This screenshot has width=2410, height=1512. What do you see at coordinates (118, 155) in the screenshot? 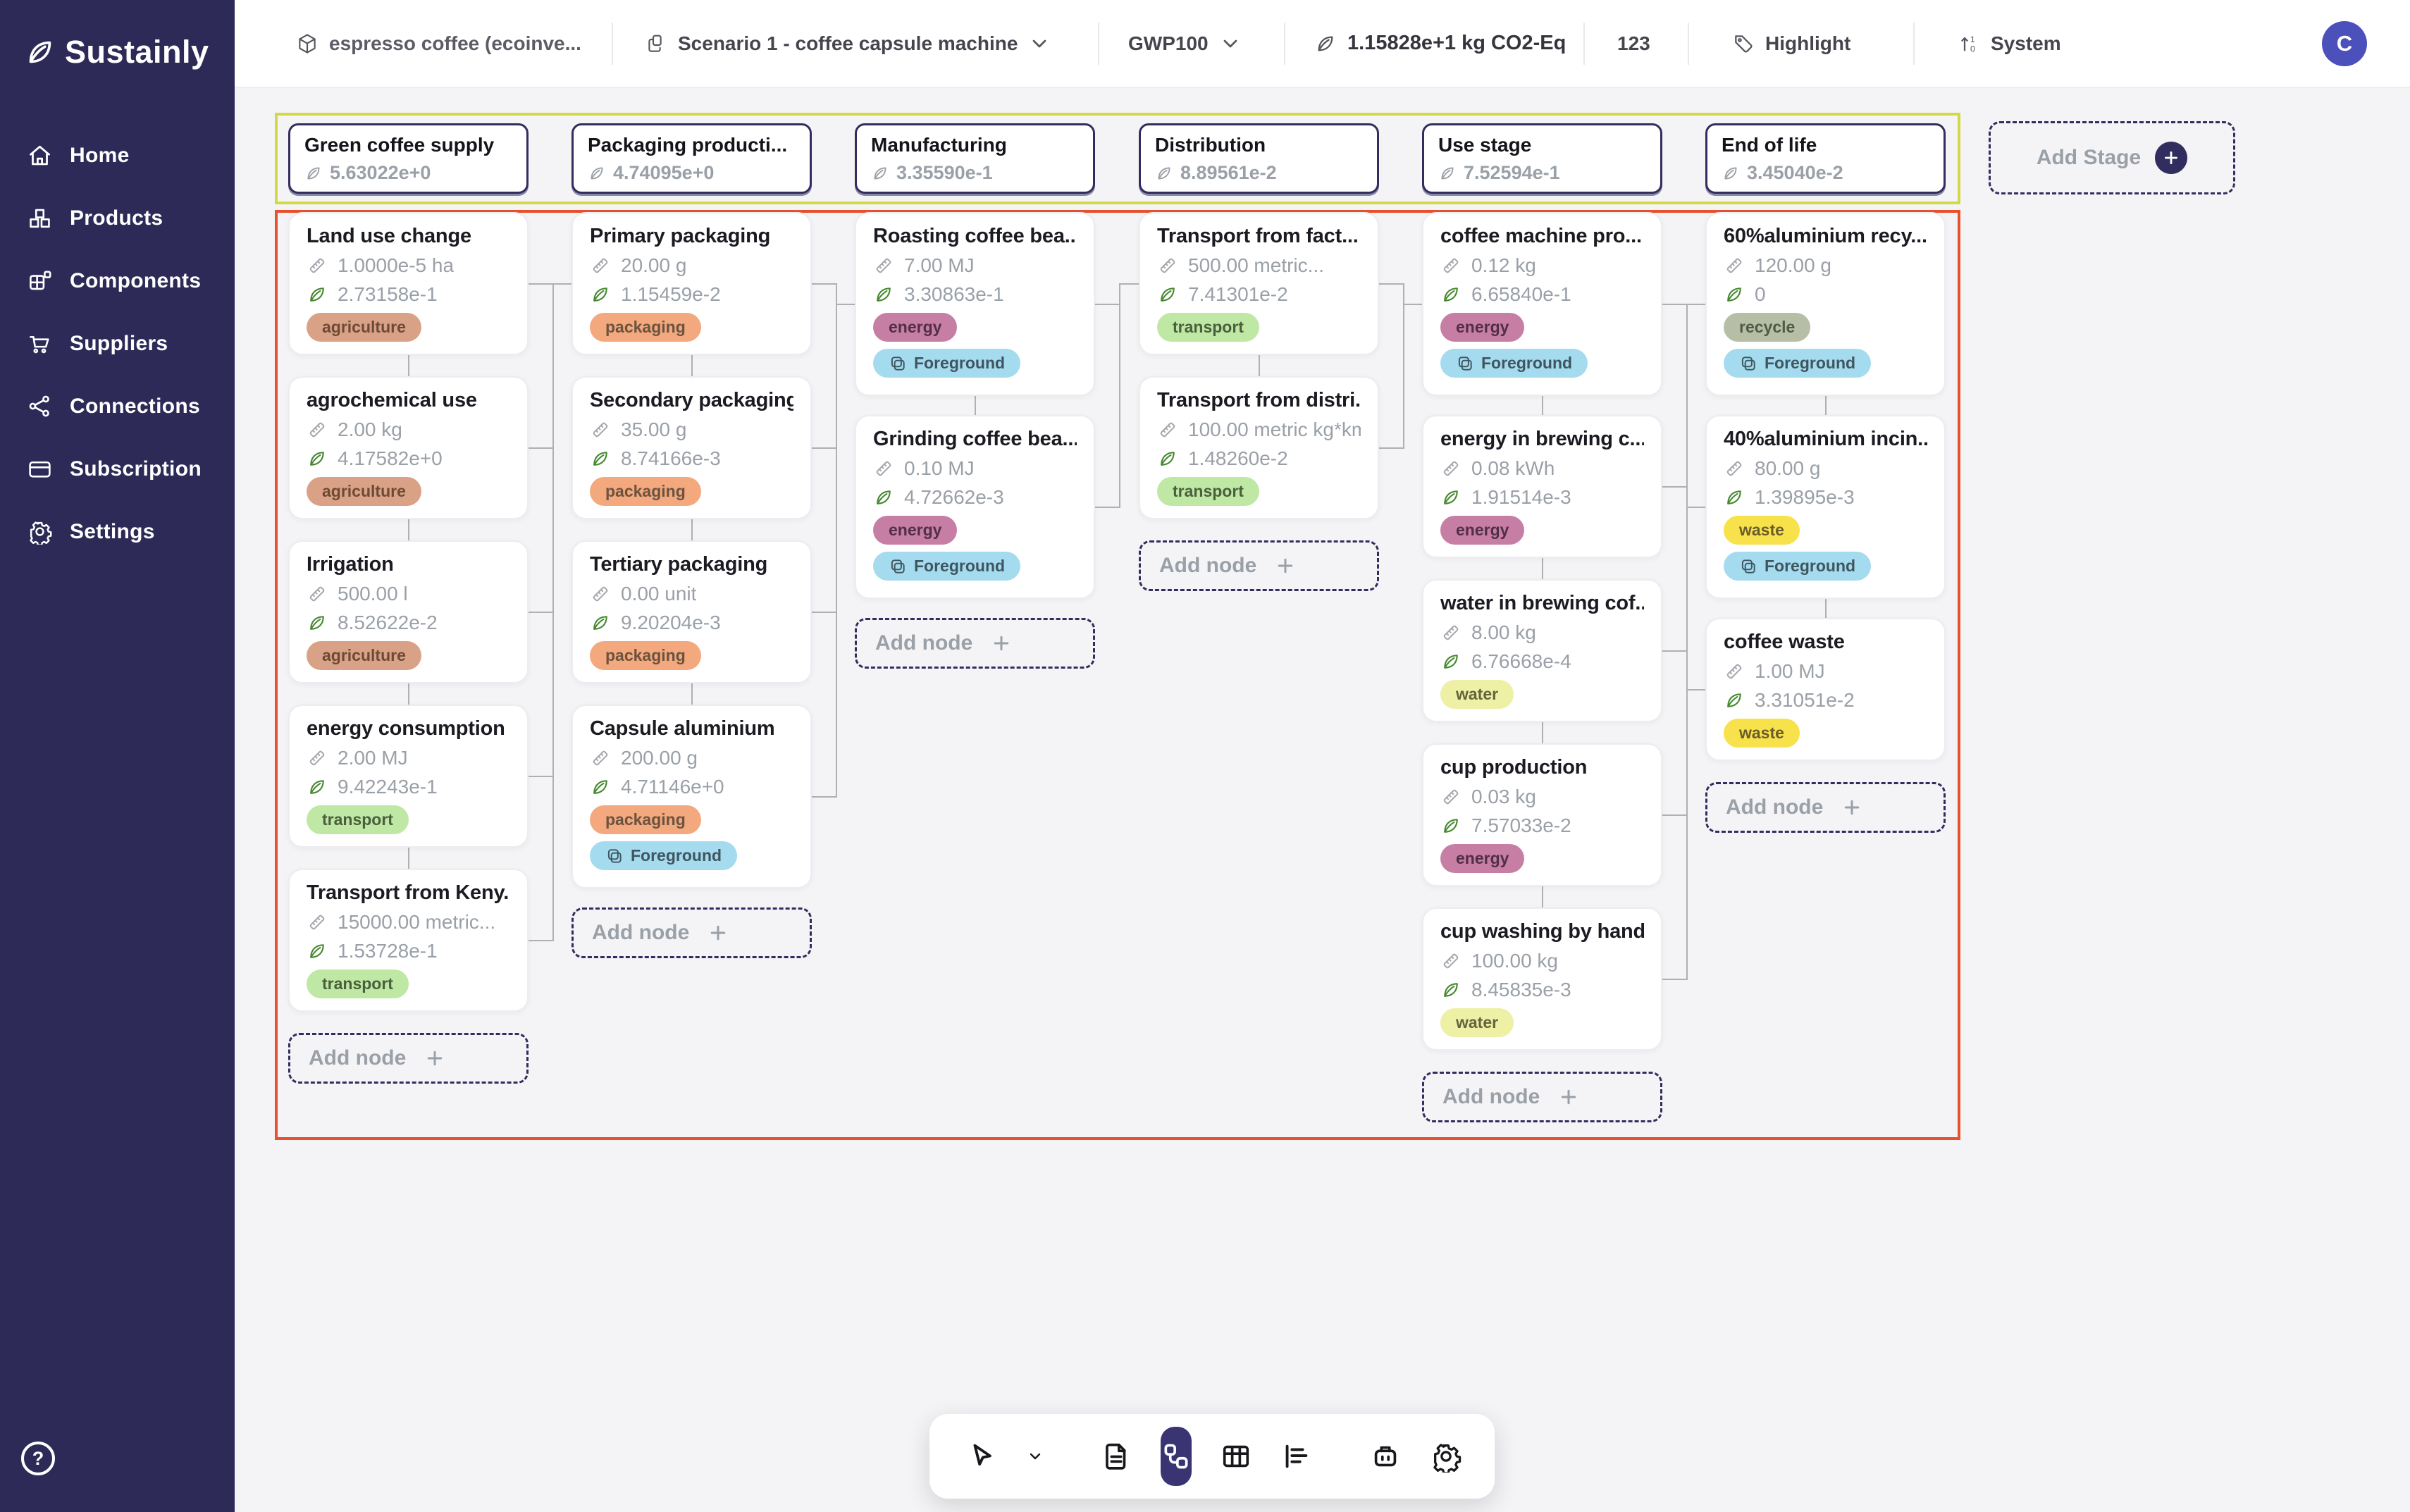
I see `sidebar-item-home: Home` at bounding box center [118, 155].